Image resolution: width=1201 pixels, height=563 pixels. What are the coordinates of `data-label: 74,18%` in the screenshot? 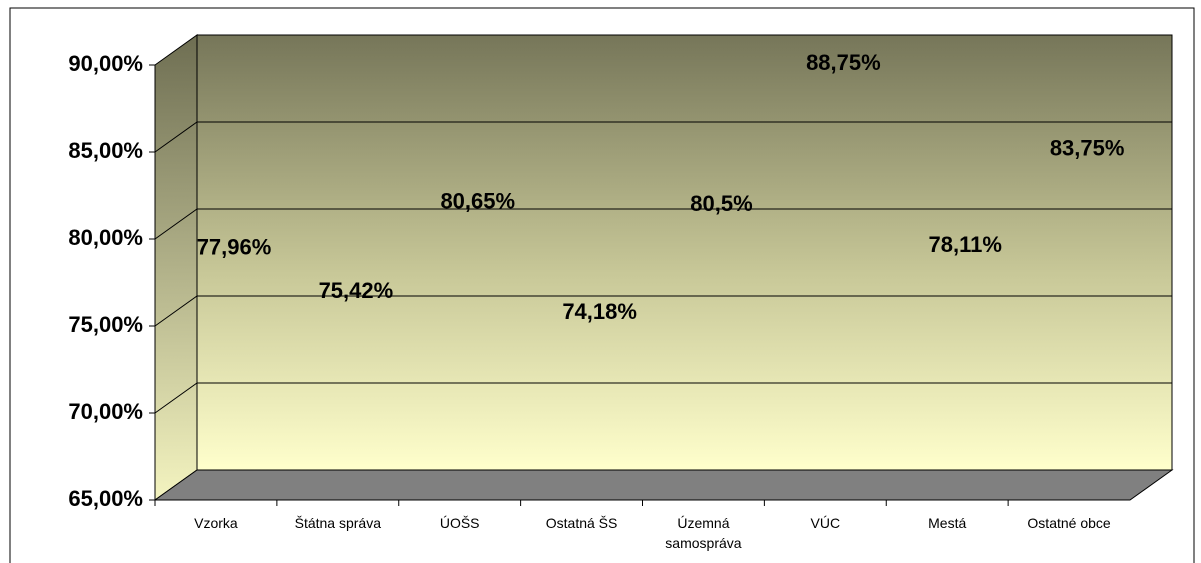 It's located at (599, 311).